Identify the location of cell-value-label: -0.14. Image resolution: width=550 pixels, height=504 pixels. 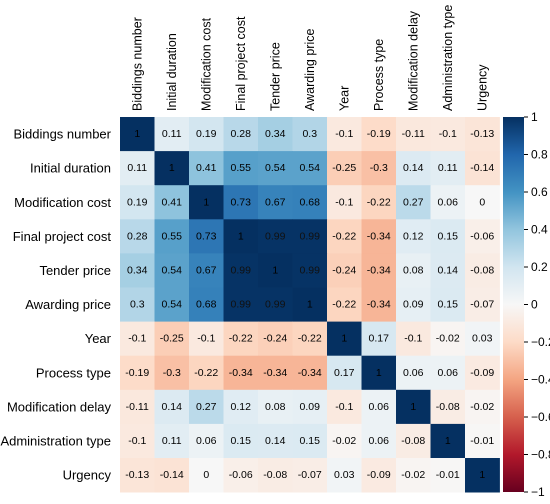
(172, 475).